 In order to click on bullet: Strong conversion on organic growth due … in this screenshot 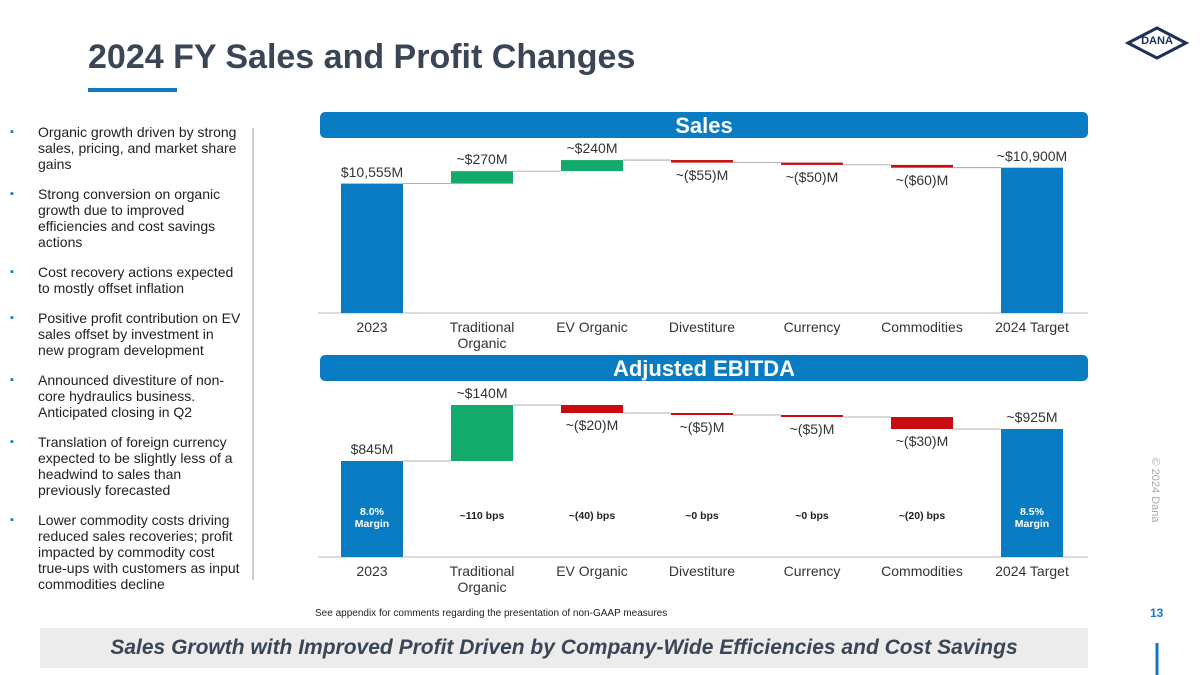, I will do `click(126, 218)`.